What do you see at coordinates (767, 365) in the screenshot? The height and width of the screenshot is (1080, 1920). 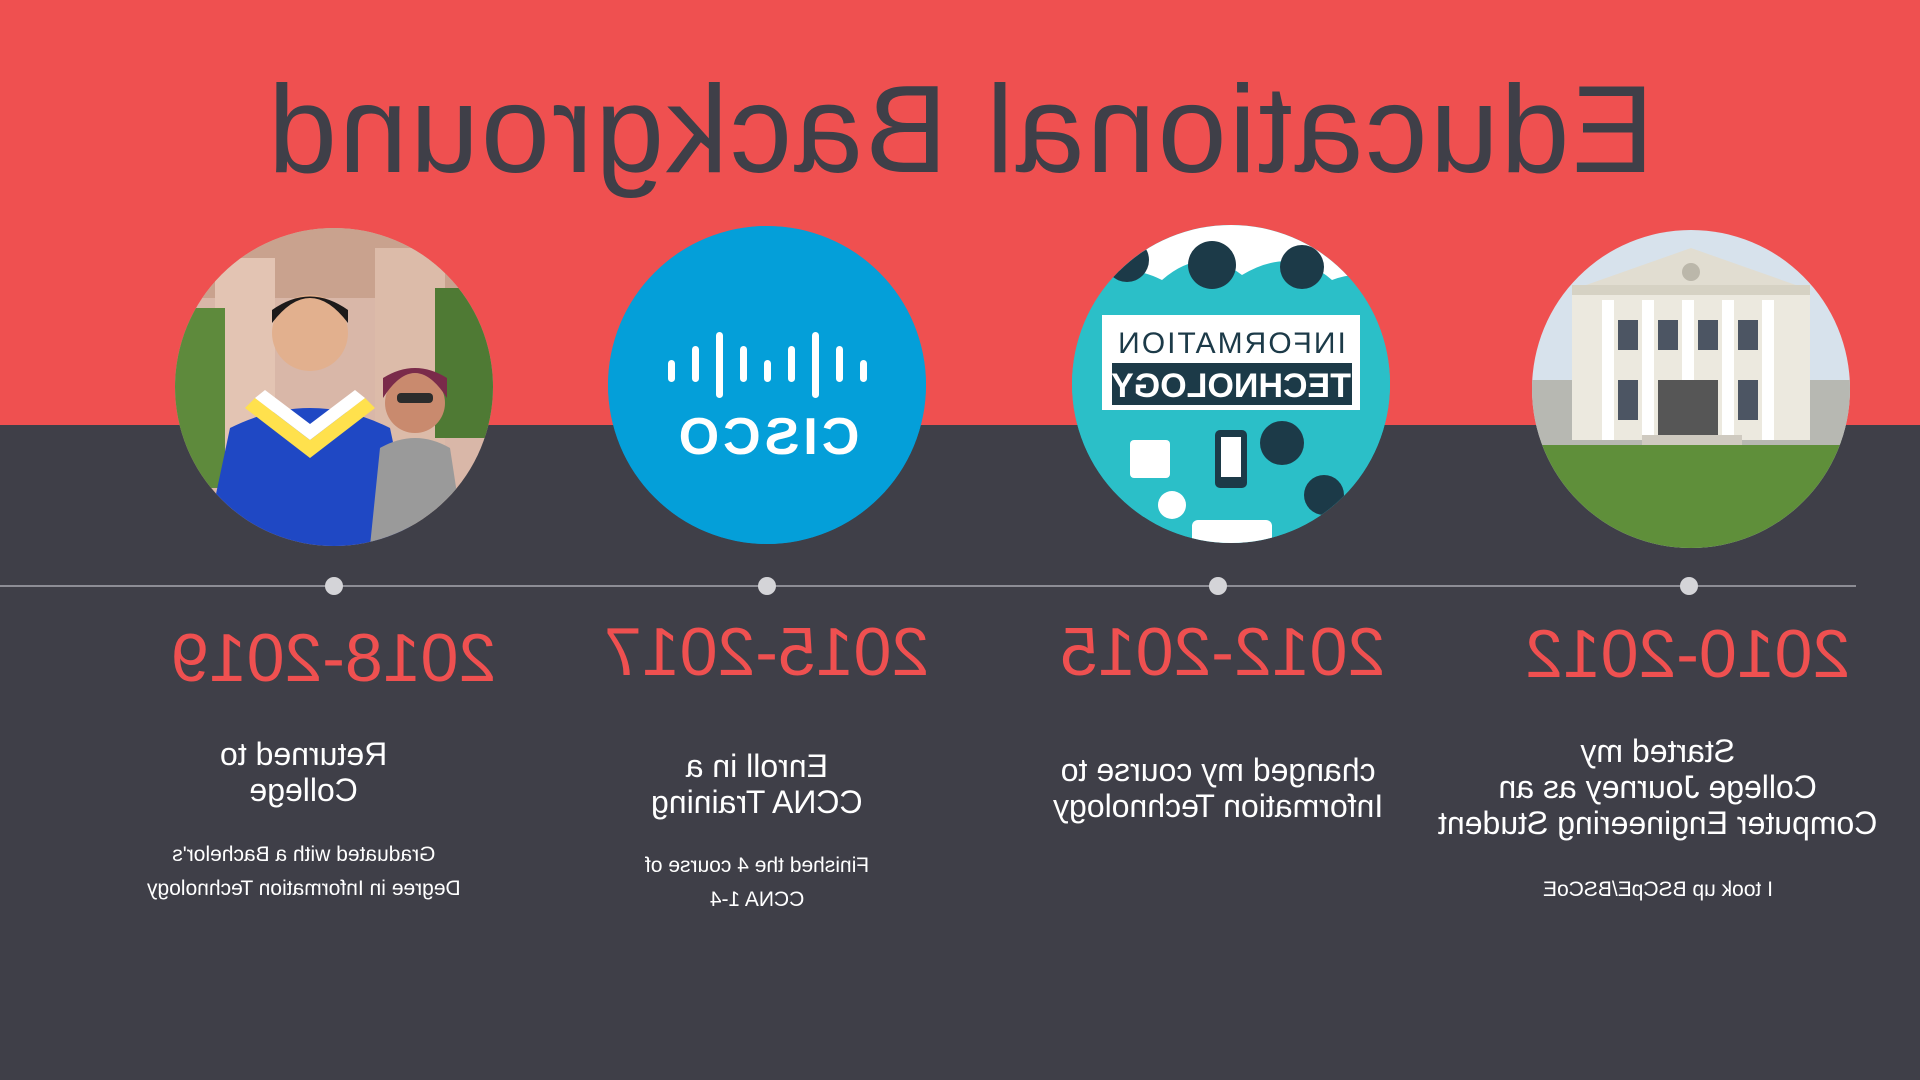 I see `cisco-bars-icon` at bounding box center [767, 365].